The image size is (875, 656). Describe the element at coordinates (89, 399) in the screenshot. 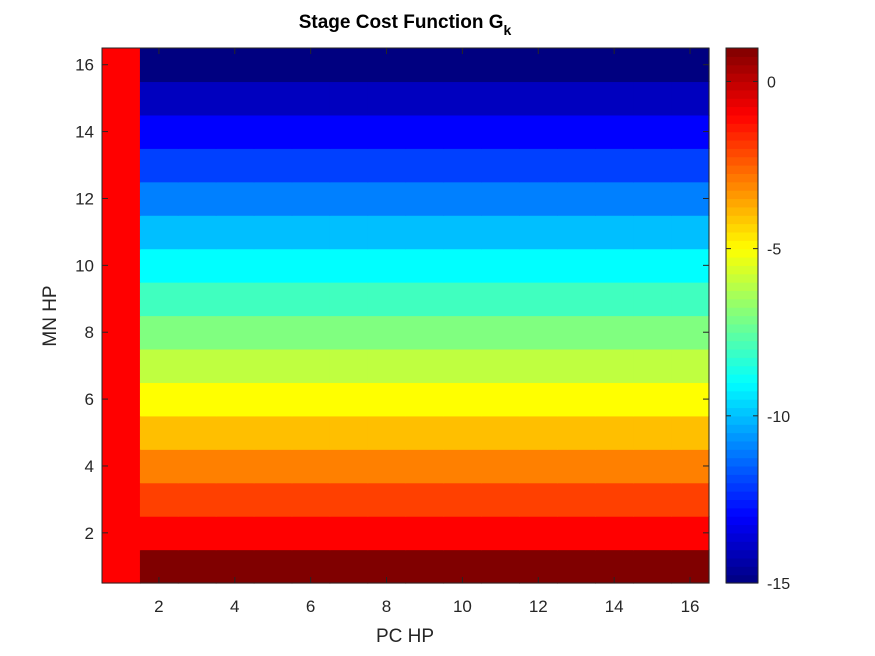

I see `y-tick-label: 6` at that location.